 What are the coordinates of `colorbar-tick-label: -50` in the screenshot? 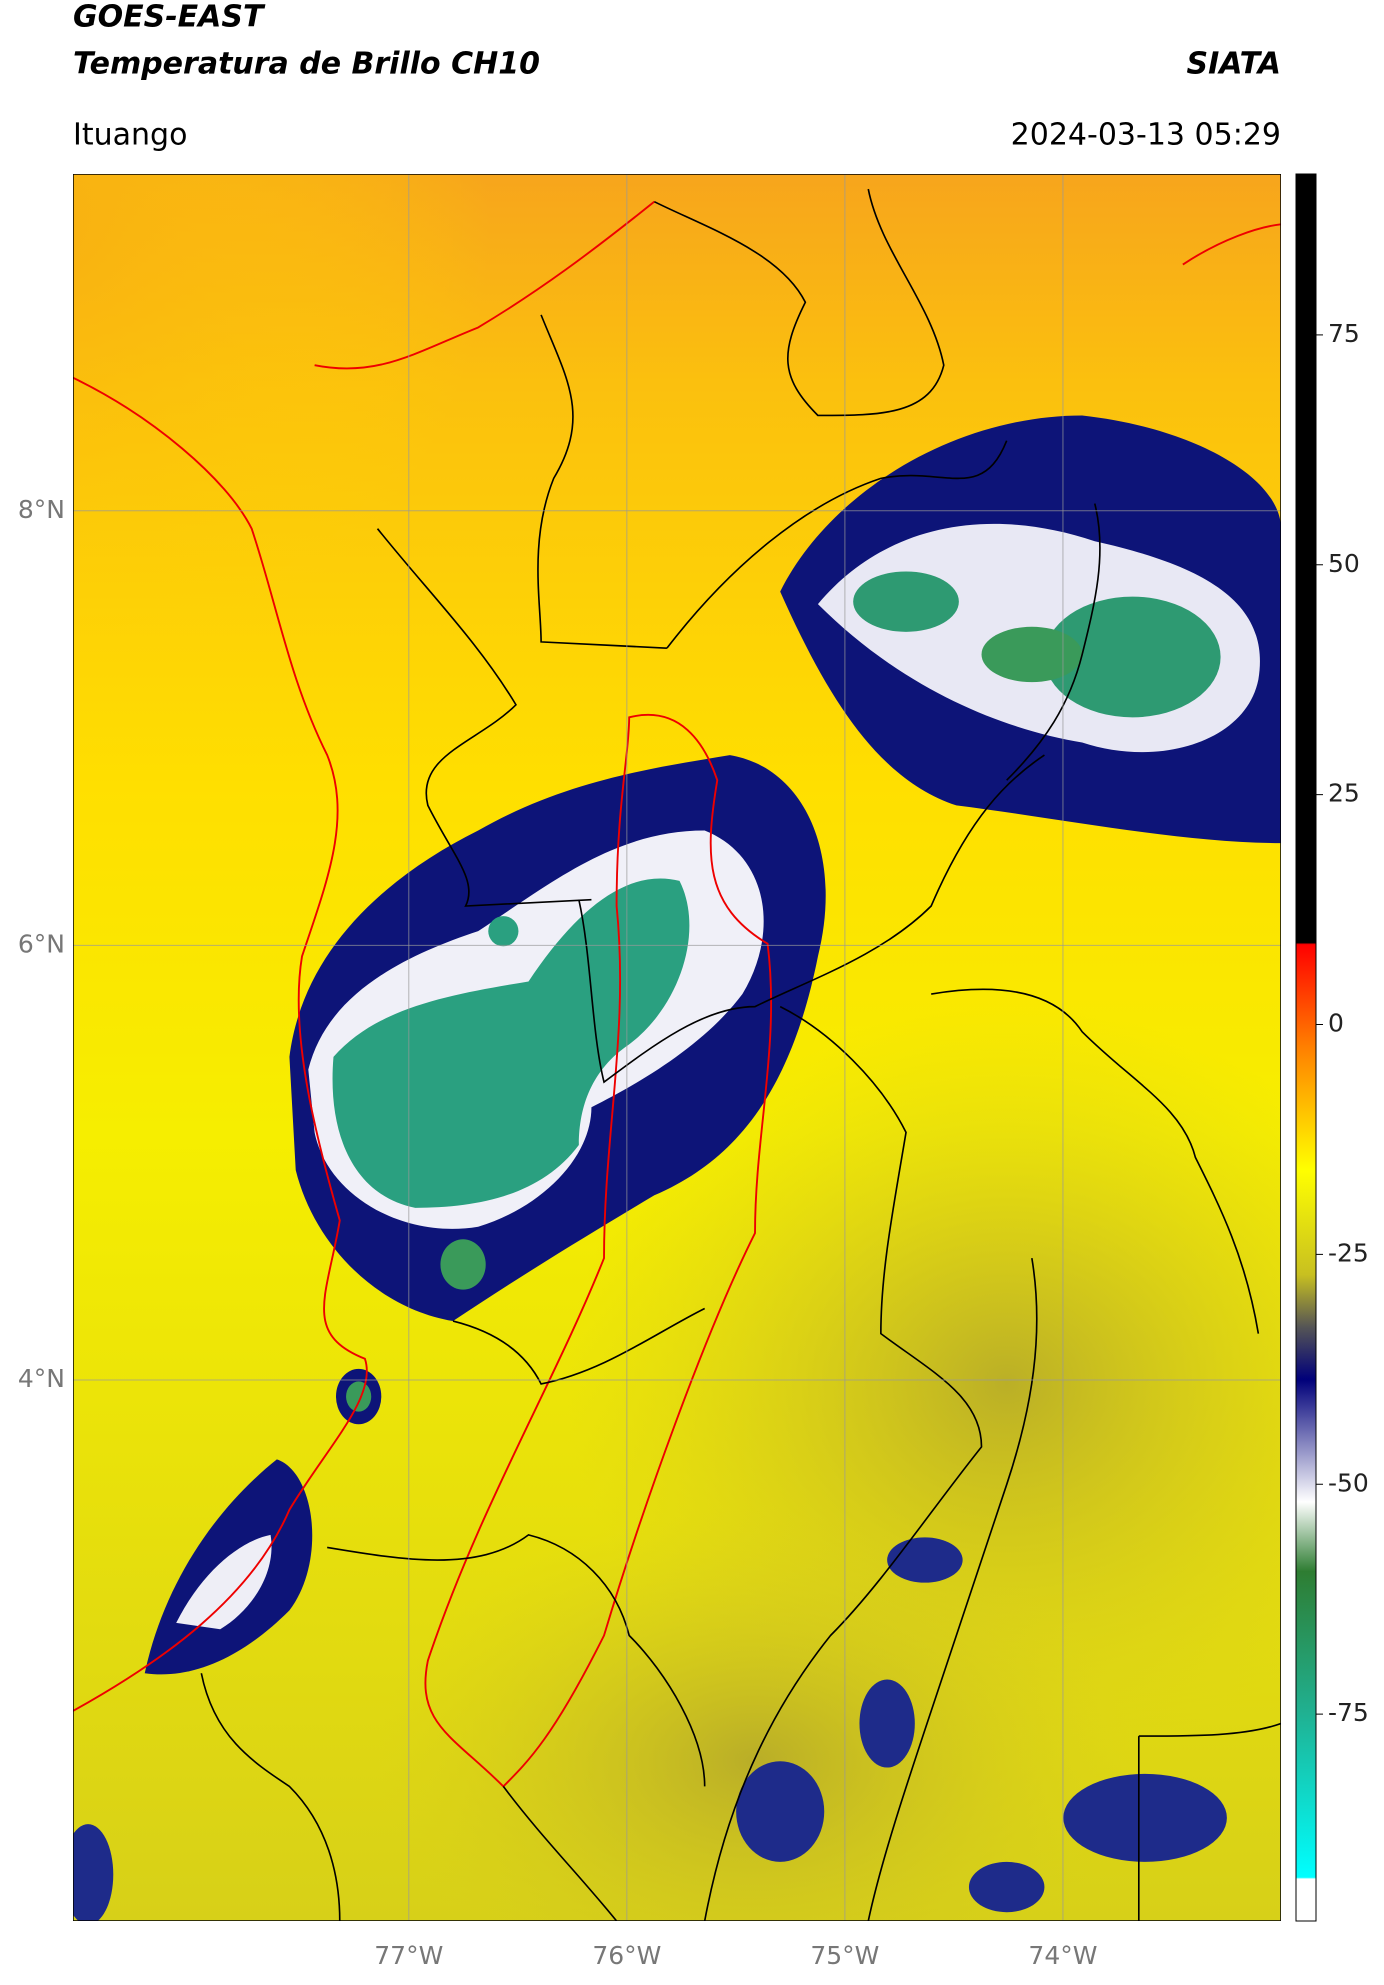 It's located at (1348, 1482).